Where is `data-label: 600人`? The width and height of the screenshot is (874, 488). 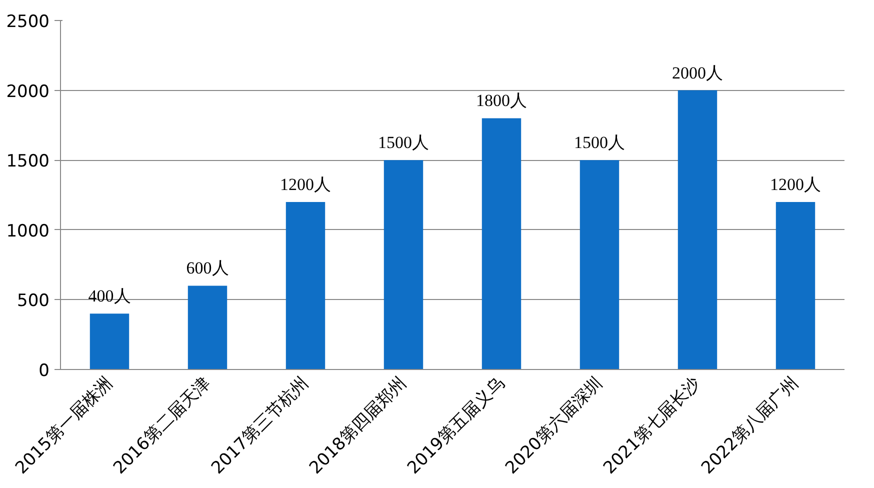 data-label: 600人 is located at coordinates (207, 268).